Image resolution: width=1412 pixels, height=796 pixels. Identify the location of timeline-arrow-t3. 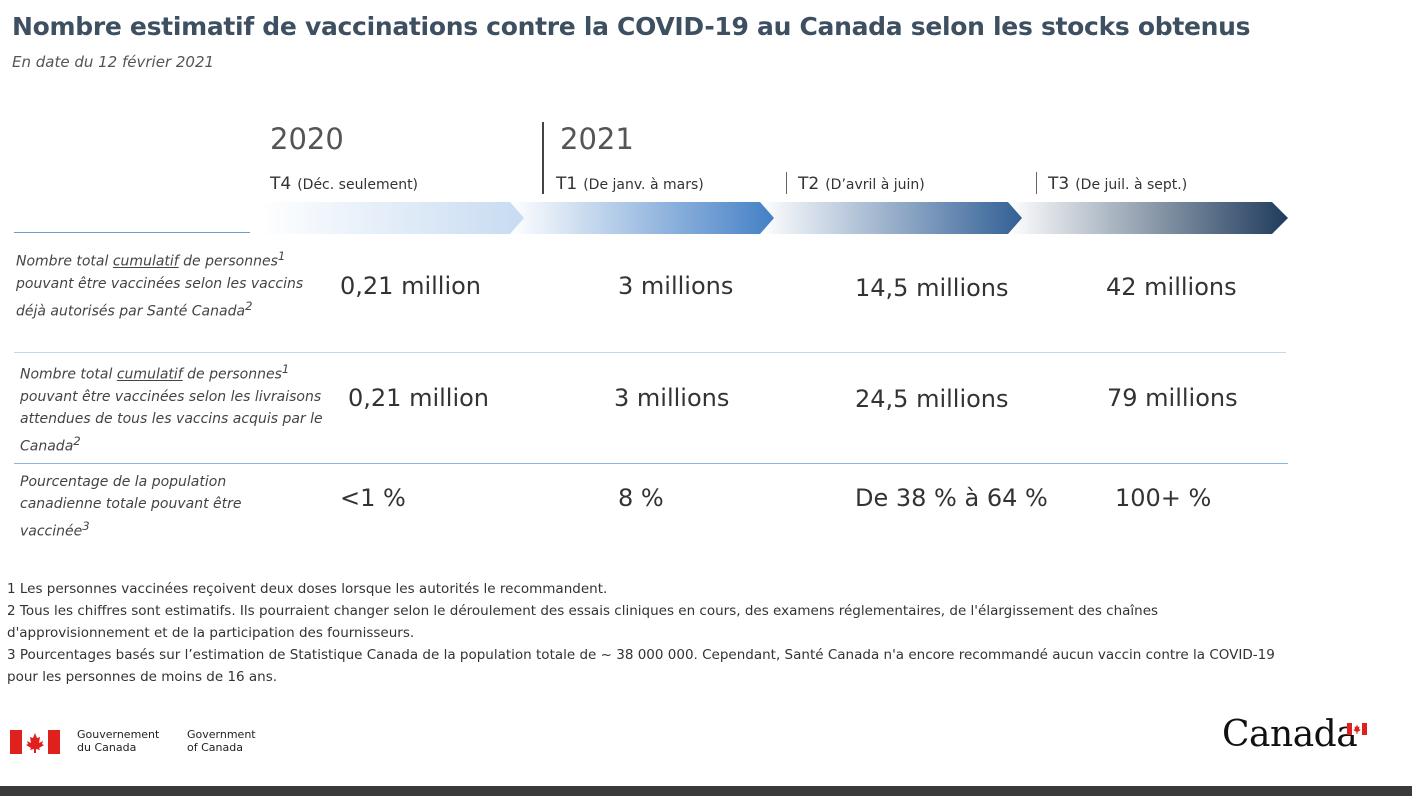
(1148, 218).